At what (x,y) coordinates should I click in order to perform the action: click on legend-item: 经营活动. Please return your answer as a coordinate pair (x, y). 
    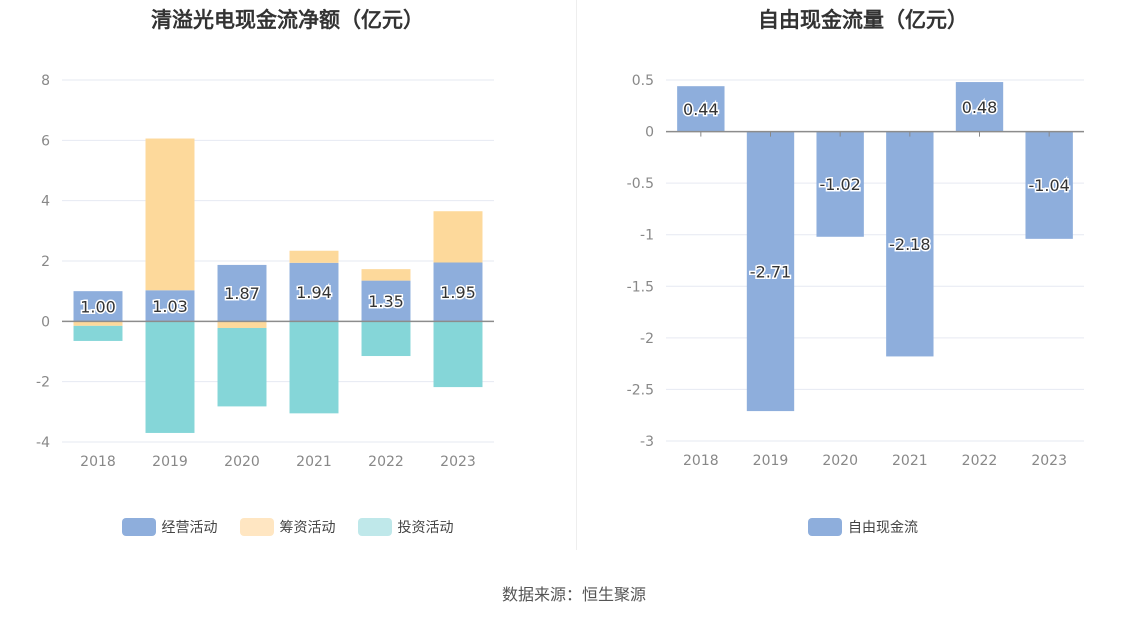
    Looking at the image, I should click on (169, 527).